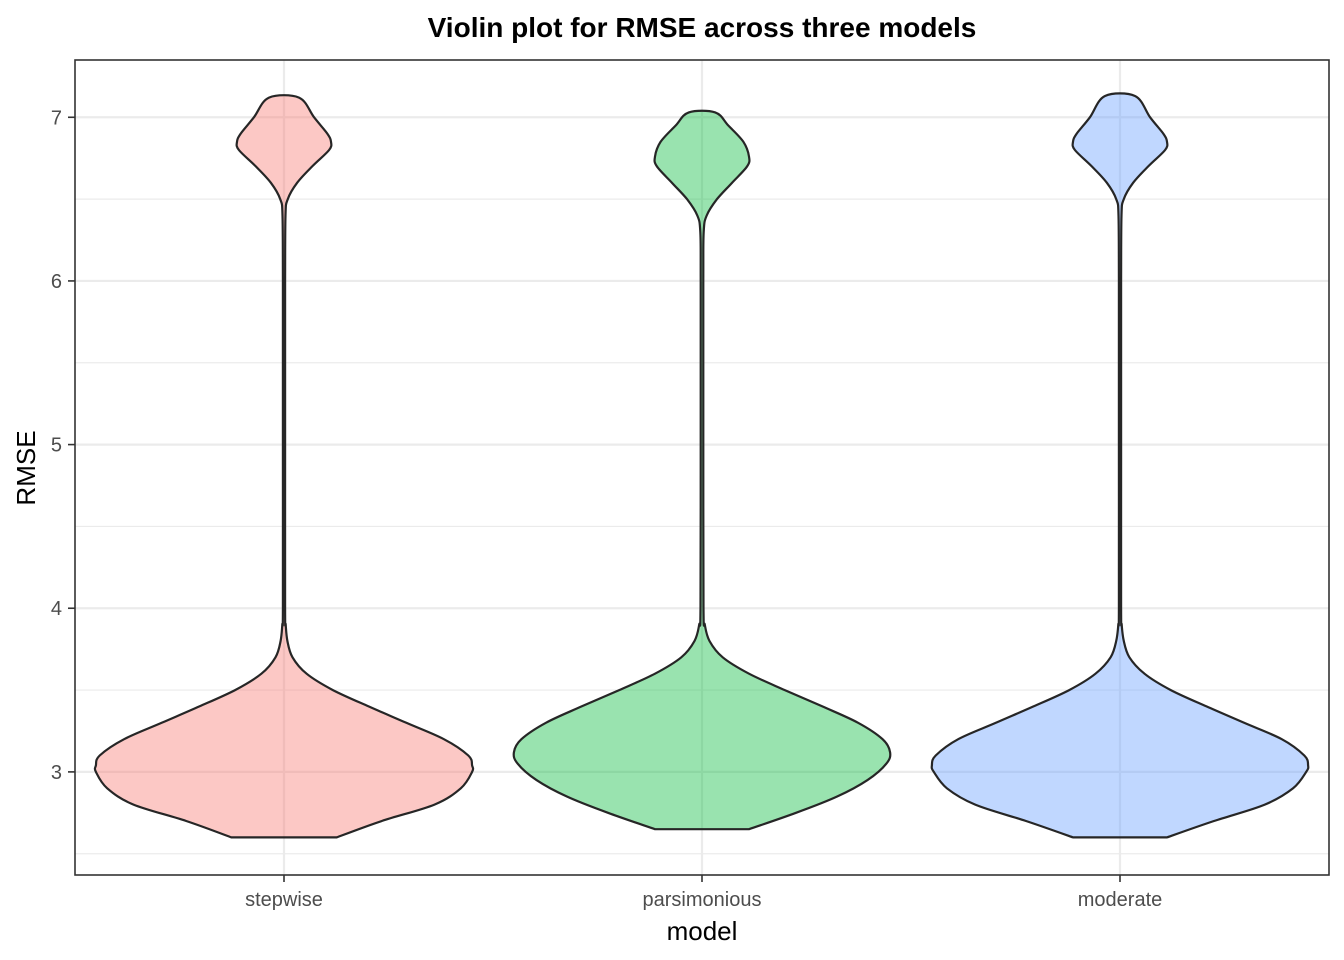  Describe the element at coordinates (702, 27) in the screenshot. I see `chart-title: Violin plot for RMSE across three models` at that location.